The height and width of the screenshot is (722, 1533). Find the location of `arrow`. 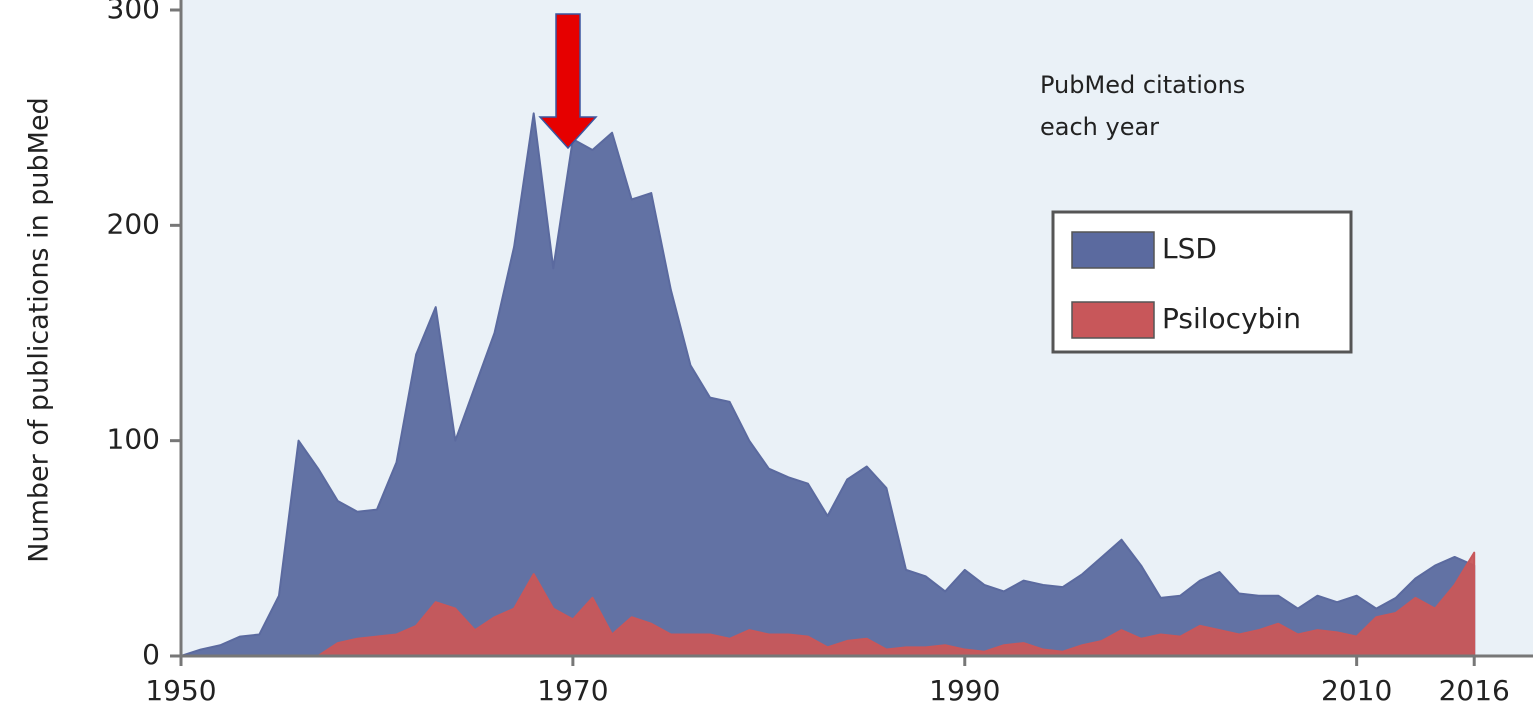

arrow is located at coordinates (568, 81).